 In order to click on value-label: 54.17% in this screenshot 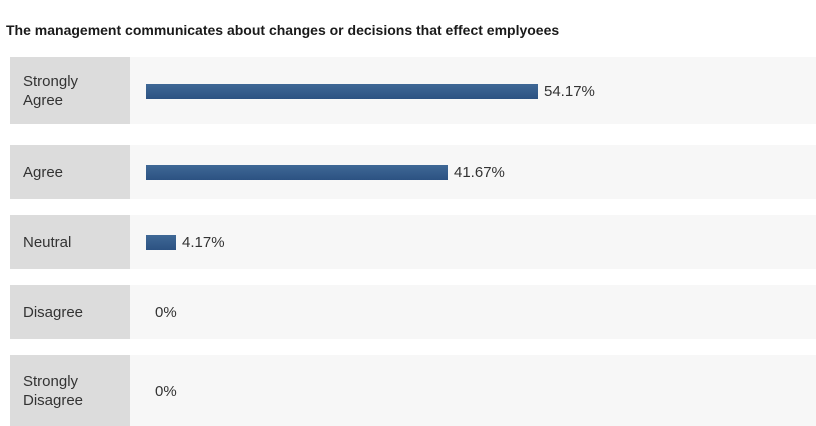, I will do `click(569, 91)`.